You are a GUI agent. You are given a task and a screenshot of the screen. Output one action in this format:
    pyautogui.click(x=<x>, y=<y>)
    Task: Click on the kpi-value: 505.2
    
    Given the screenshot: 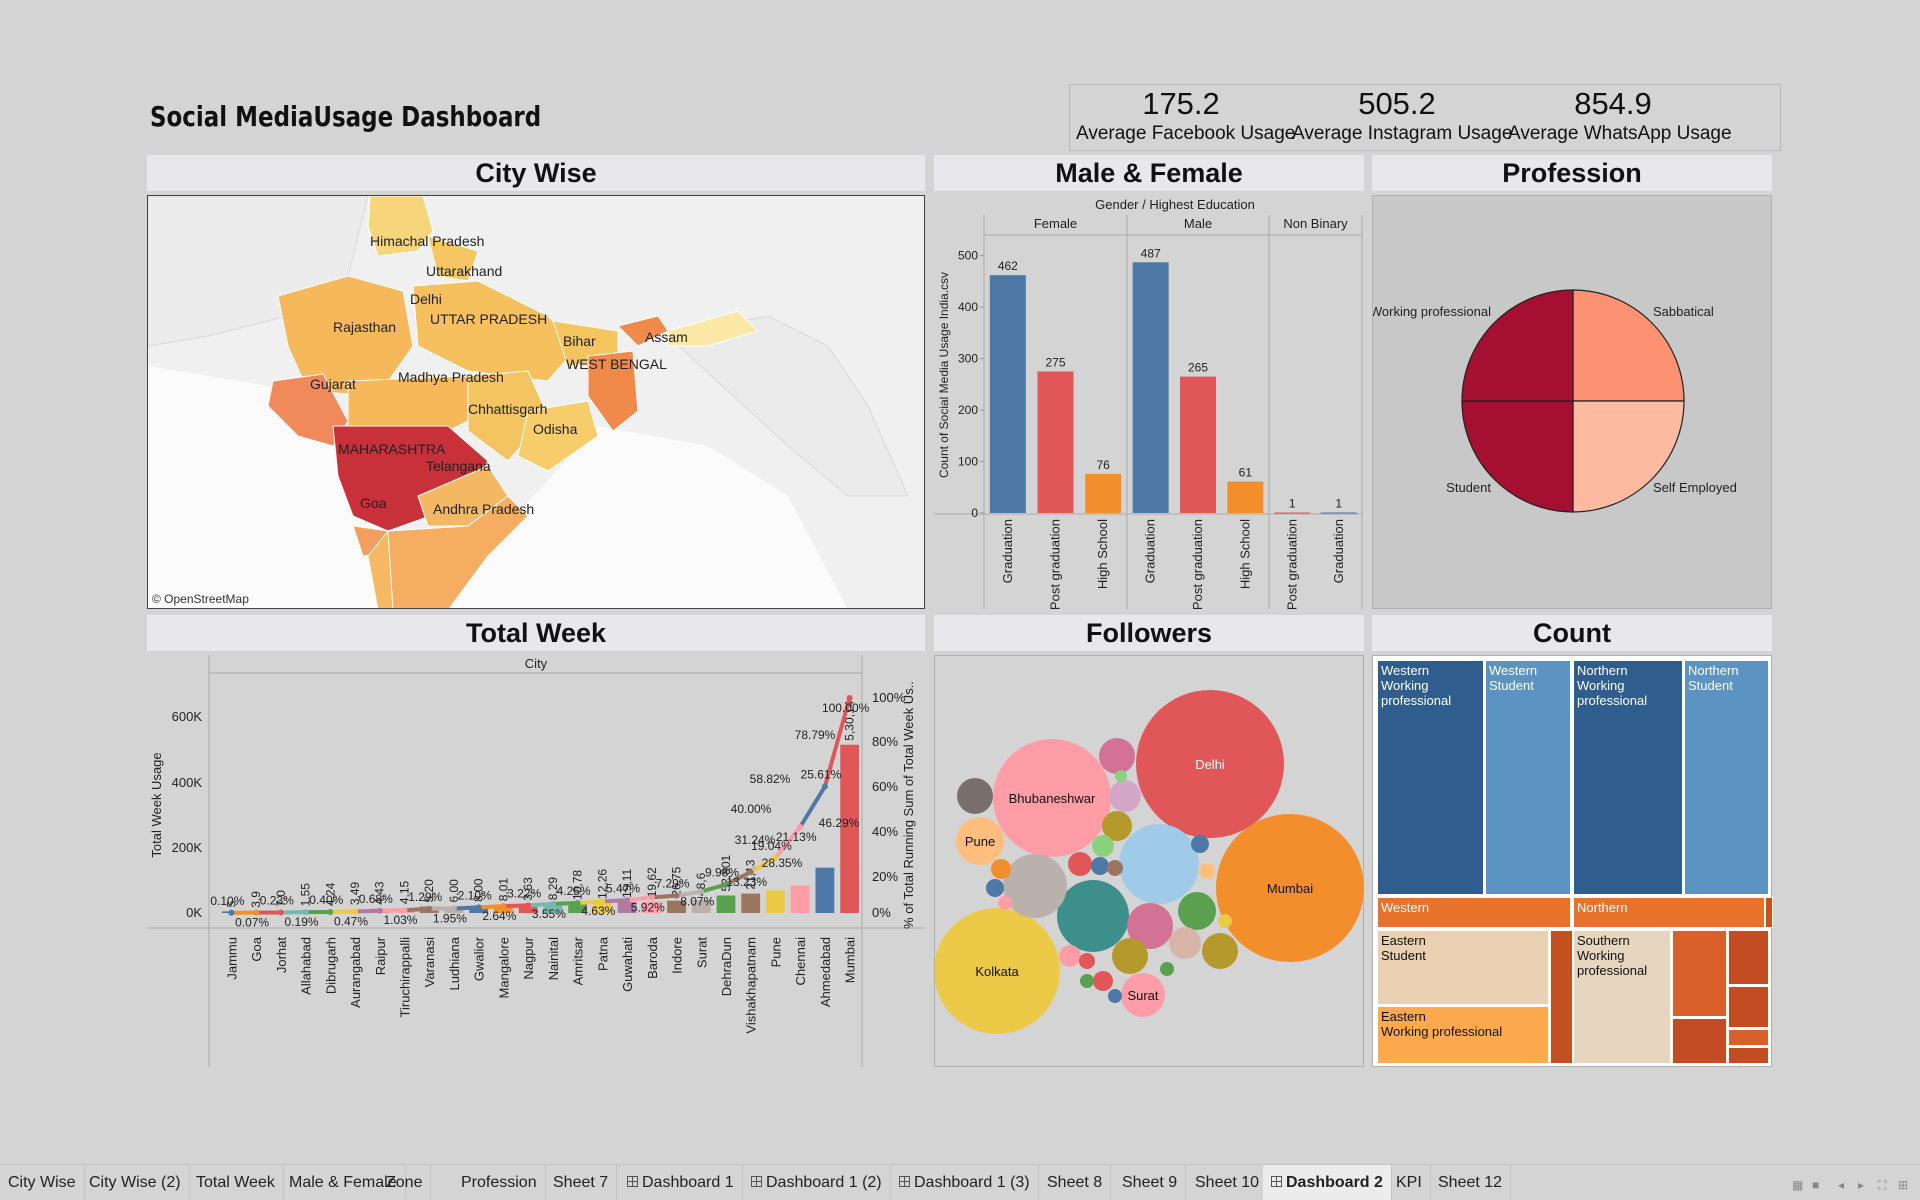 What is the action you would take?
    pyautogui.click(x=1397, y=103)
    